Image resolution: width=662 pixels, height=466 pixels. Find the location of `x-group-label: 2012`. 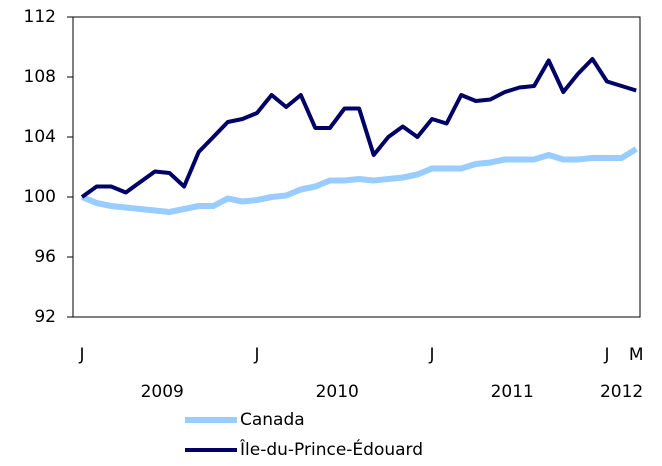

x-group-label: 2012 is located at coordinates (621, 392).